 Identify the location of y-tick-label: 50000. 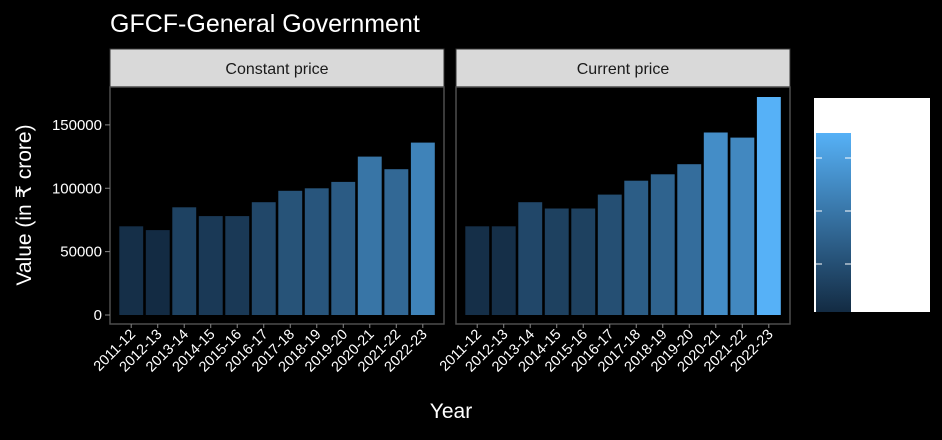
(81, 252).